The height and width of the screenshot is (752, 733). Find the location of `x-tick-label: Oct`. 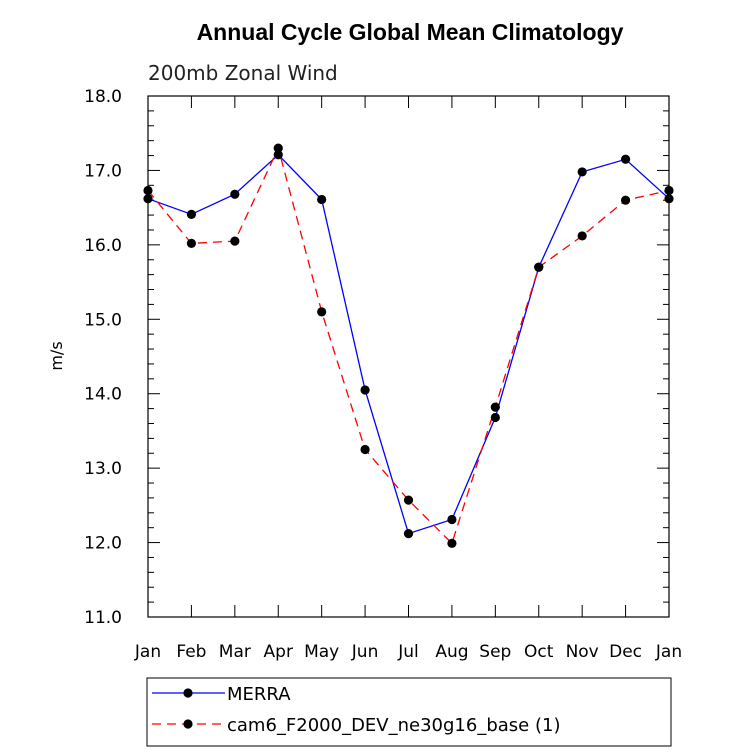

x-tick-label: Oct is located at coordinates (539, 652).